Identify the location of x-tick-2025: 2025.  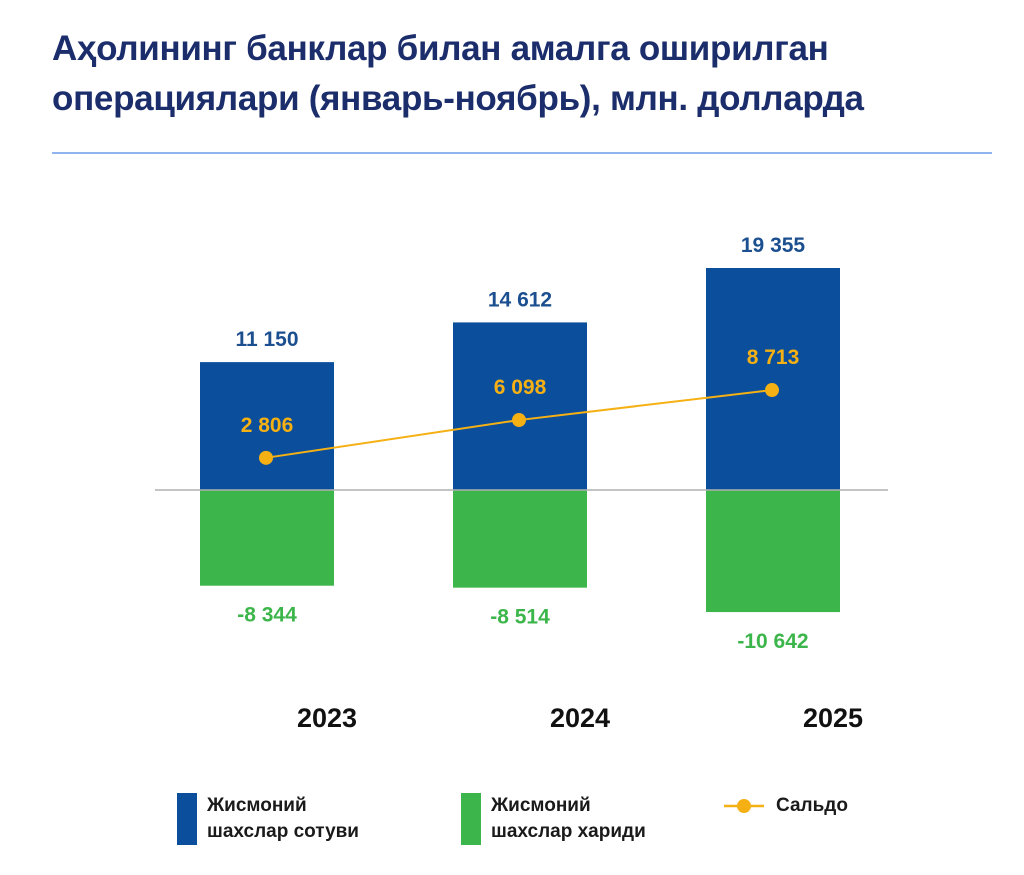
(833, 718).